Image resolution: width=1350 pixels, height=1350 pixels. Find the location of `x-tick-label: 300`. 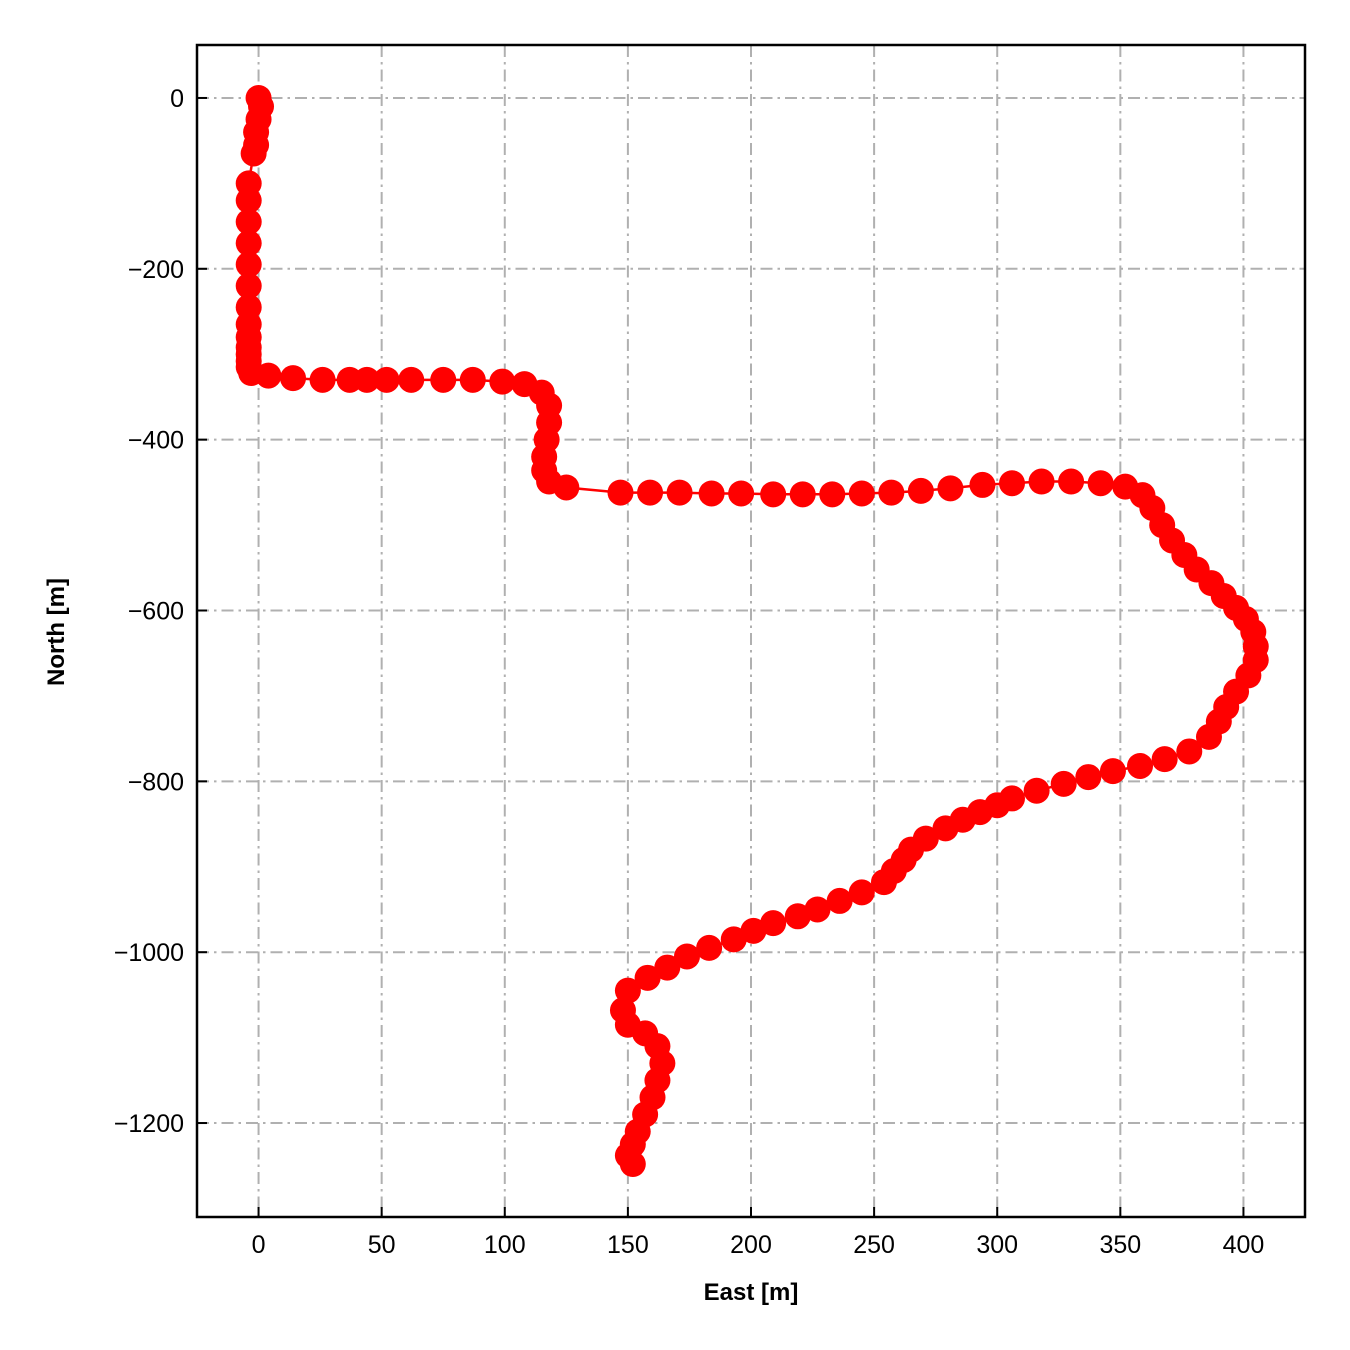

x-tick-label: 300 is located at coordinates (997, 1245).